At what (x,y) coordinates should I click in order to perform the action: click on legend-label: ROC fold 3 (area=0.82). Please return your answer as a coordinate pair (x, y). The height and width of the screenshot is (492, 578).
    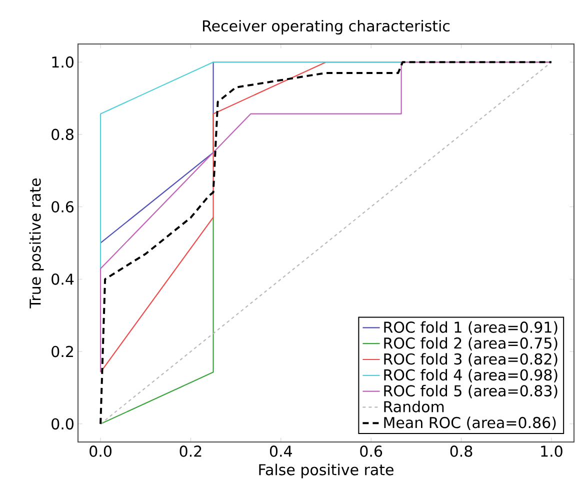
    Looking at the image, I should click on (471, 359).